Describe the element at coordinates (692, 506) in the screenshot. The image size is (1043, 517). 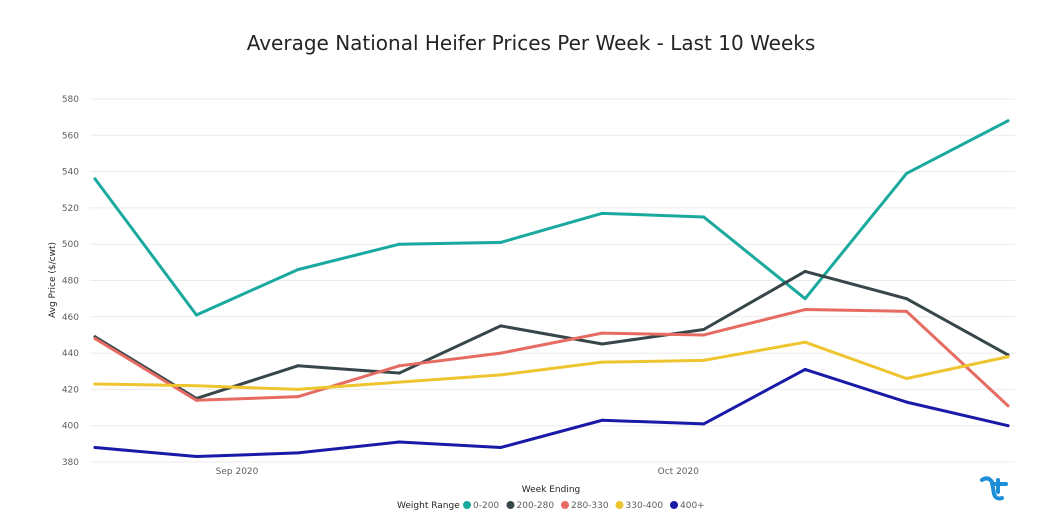
I see `legend-label: 400+` at that location.